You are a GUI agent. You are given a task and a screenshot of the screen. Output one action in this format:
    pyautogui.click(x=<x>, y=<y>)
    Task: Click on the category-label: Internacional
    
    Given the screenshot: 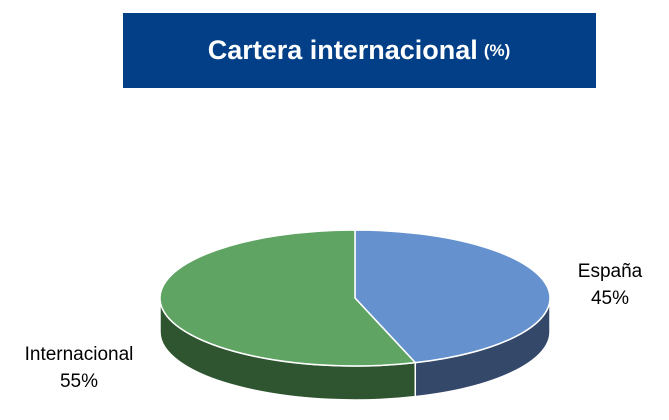 What is the action you would take?
    pyautogui.click(x=79, y=354)
    